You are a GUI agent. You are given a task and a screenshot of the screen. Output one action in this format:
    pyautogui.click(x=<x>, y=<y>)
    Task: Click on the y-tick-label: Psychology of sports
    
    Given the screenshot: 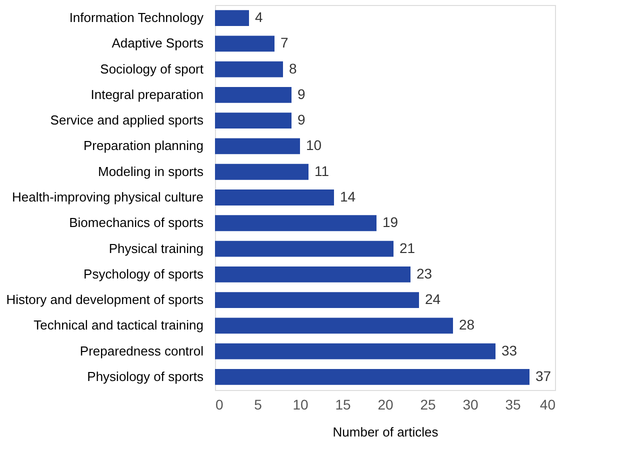 What is the action you would take?
    pyautogui.click(x=144, y=274)
    